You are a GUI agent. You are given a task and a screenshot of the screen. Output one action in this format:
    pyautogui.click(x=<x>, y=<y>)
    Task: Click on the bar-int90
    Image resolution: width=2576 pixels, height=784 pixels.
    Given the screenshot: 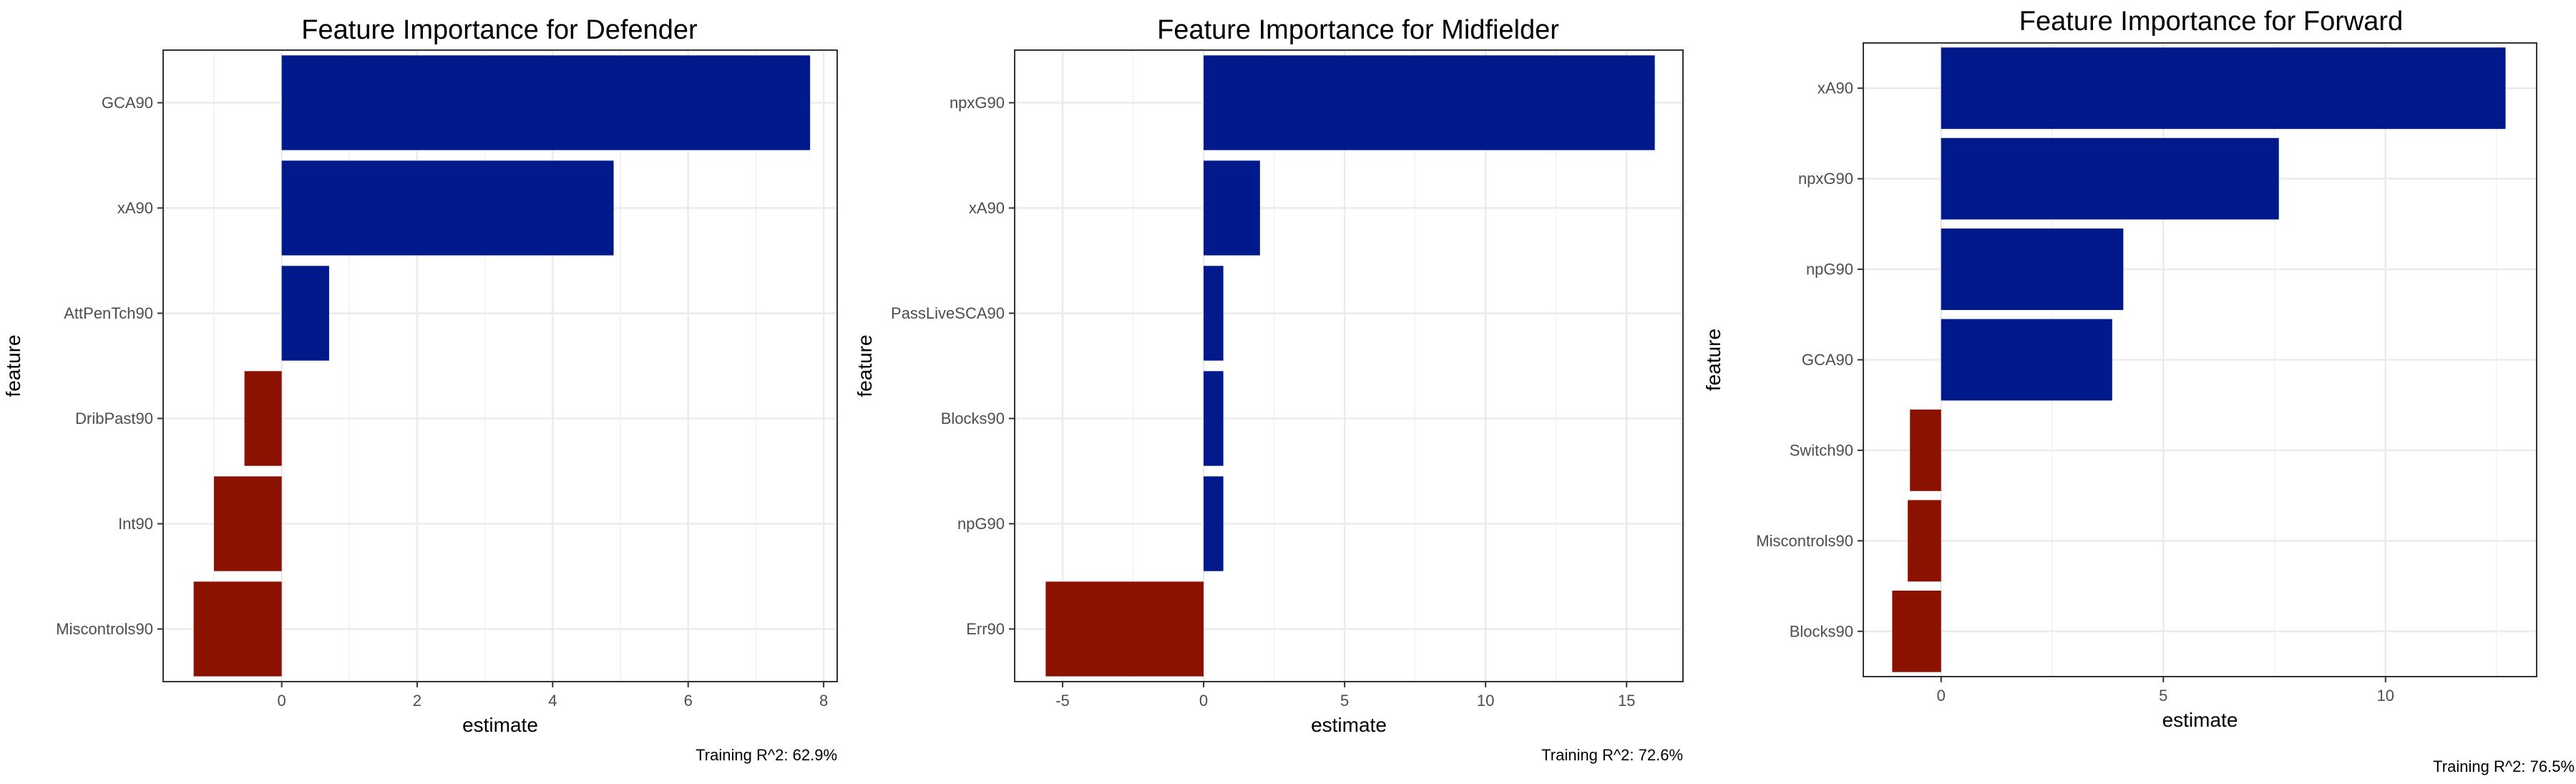 What is the action you would take?
    pyautogui.click(x=248, y=523)
    